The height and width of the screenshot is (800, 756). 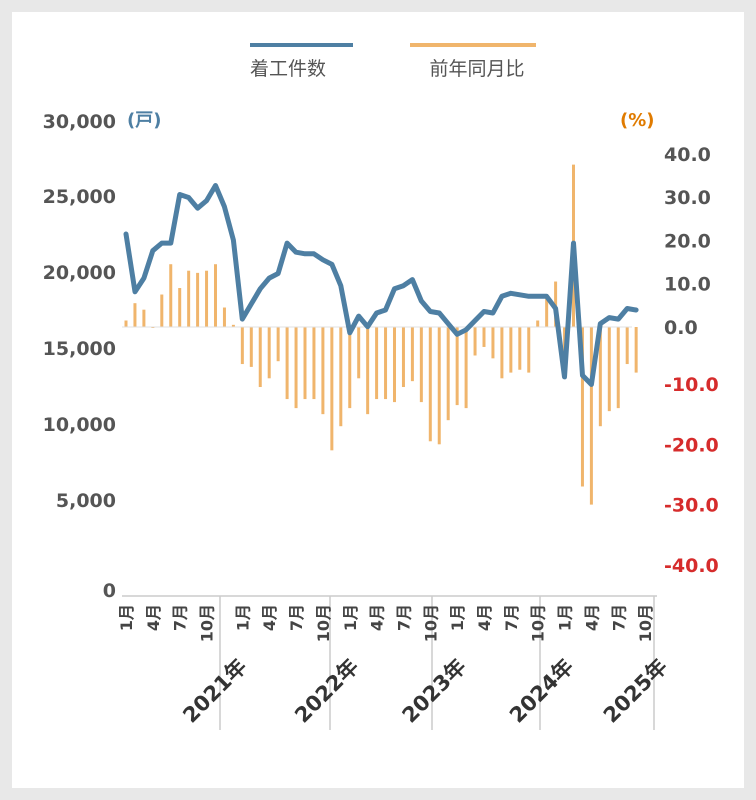 I want to click on right-tick-label: 30.0, so click(x=687, y=198).